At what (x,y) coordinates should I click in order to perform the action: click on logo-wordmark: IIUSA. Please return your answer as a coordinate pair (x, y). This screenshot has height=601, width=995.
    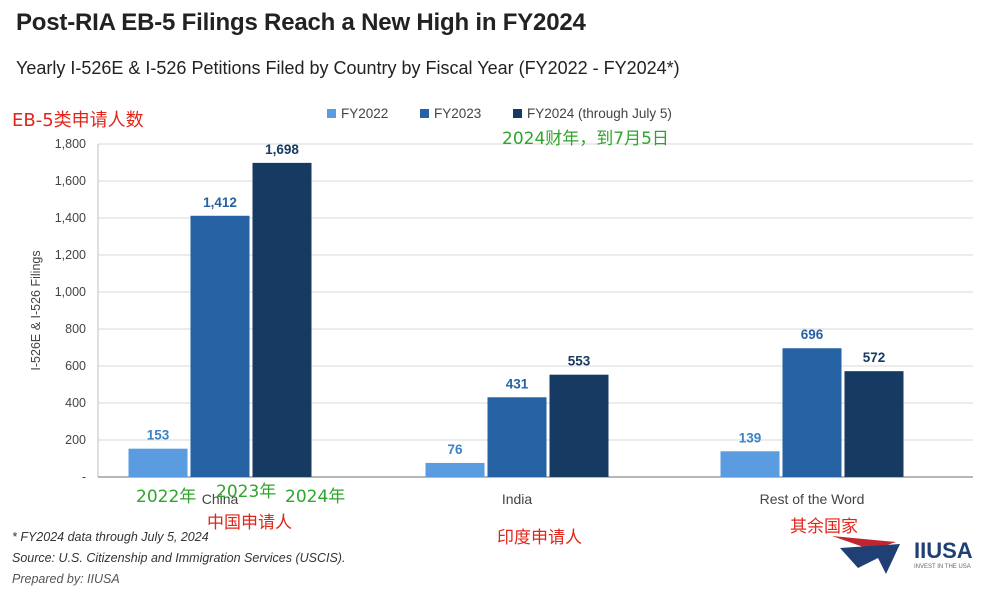
    Looking at the image, I should click on (943, 550).